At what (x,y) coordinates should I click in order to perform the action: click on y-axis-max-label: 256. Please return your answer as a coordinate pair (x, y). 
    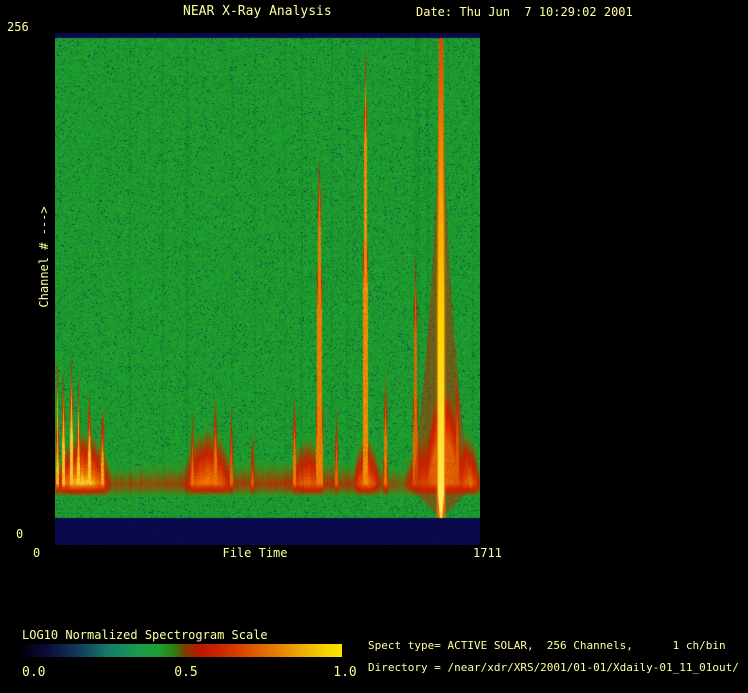
    Looking at the image, I should click on (18, 27).